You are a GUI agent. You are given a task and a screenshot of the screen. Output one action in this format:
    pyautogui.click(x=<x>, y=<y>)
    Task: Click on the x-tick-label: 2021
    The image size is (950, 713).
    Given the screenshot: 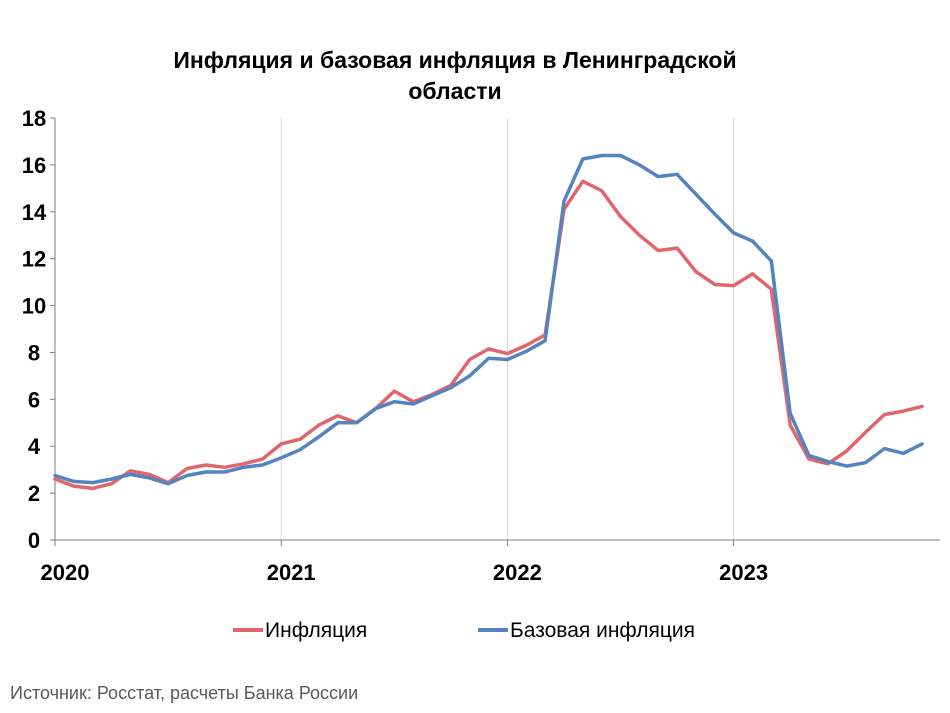 What is the action you would take?
    pyautogui.click(x=291, y=572)
    